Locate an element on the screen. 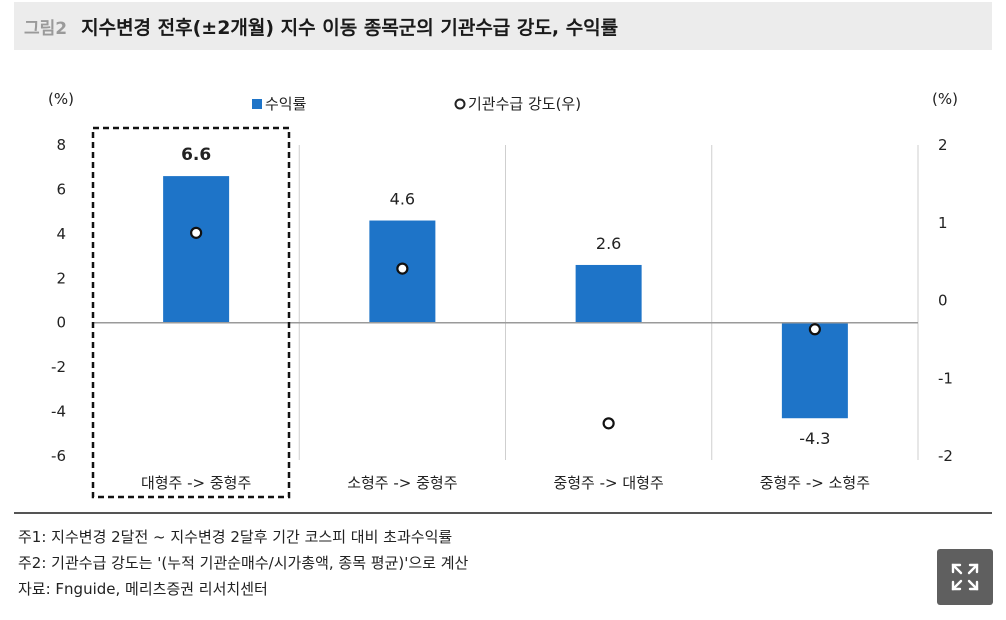  highlight-box is located at coordinates (191, 312).